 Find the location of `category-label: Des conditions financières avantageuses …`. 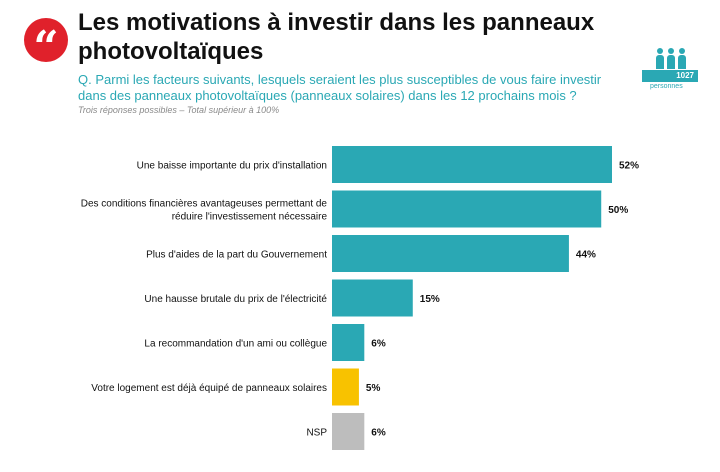

category-label: Des conditions financières avantageuses … is located at coordinates (204, 204).